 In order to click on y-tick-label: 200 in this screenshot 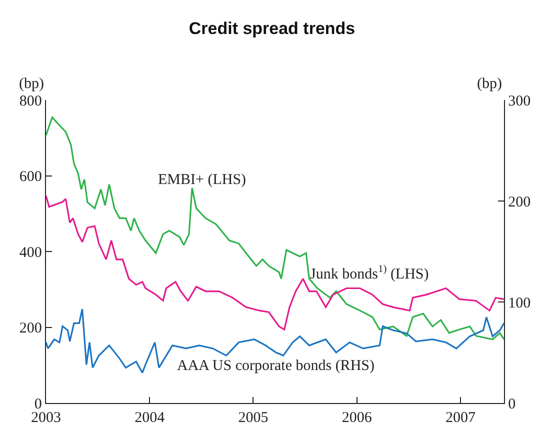, I will do `click(30, 328)`.